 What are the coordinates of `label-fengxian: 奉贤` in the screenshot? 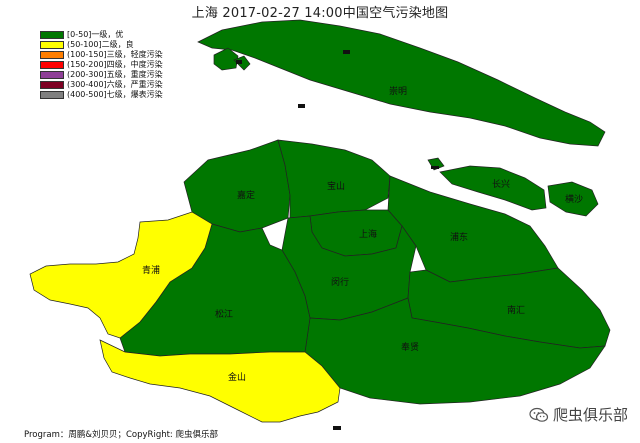 It's located at (410, 347).